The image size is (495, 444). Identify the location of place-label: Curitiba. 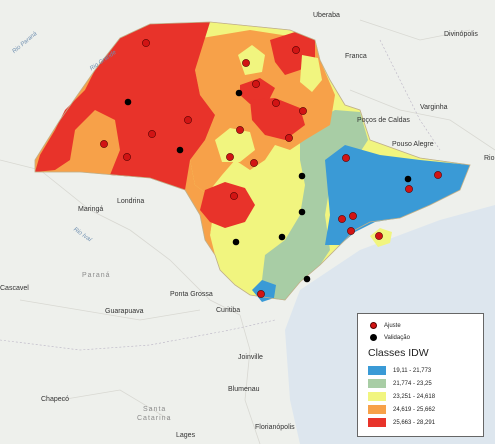
(228, 310).